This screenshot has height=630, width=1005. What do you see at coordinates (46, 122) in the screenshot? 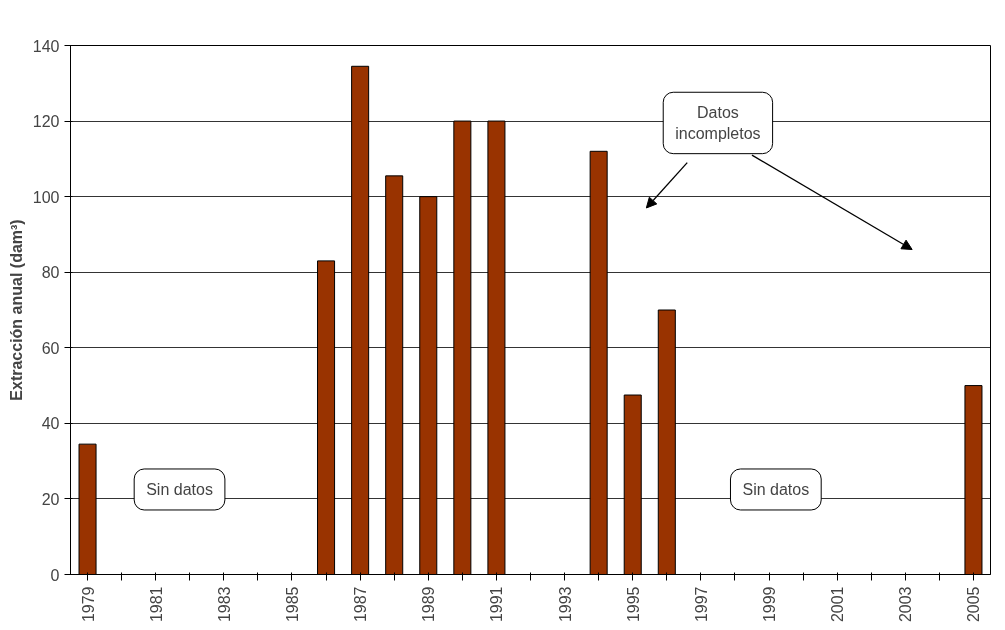
I see `y-tick-label: 120` at bounding box center [46, 122].